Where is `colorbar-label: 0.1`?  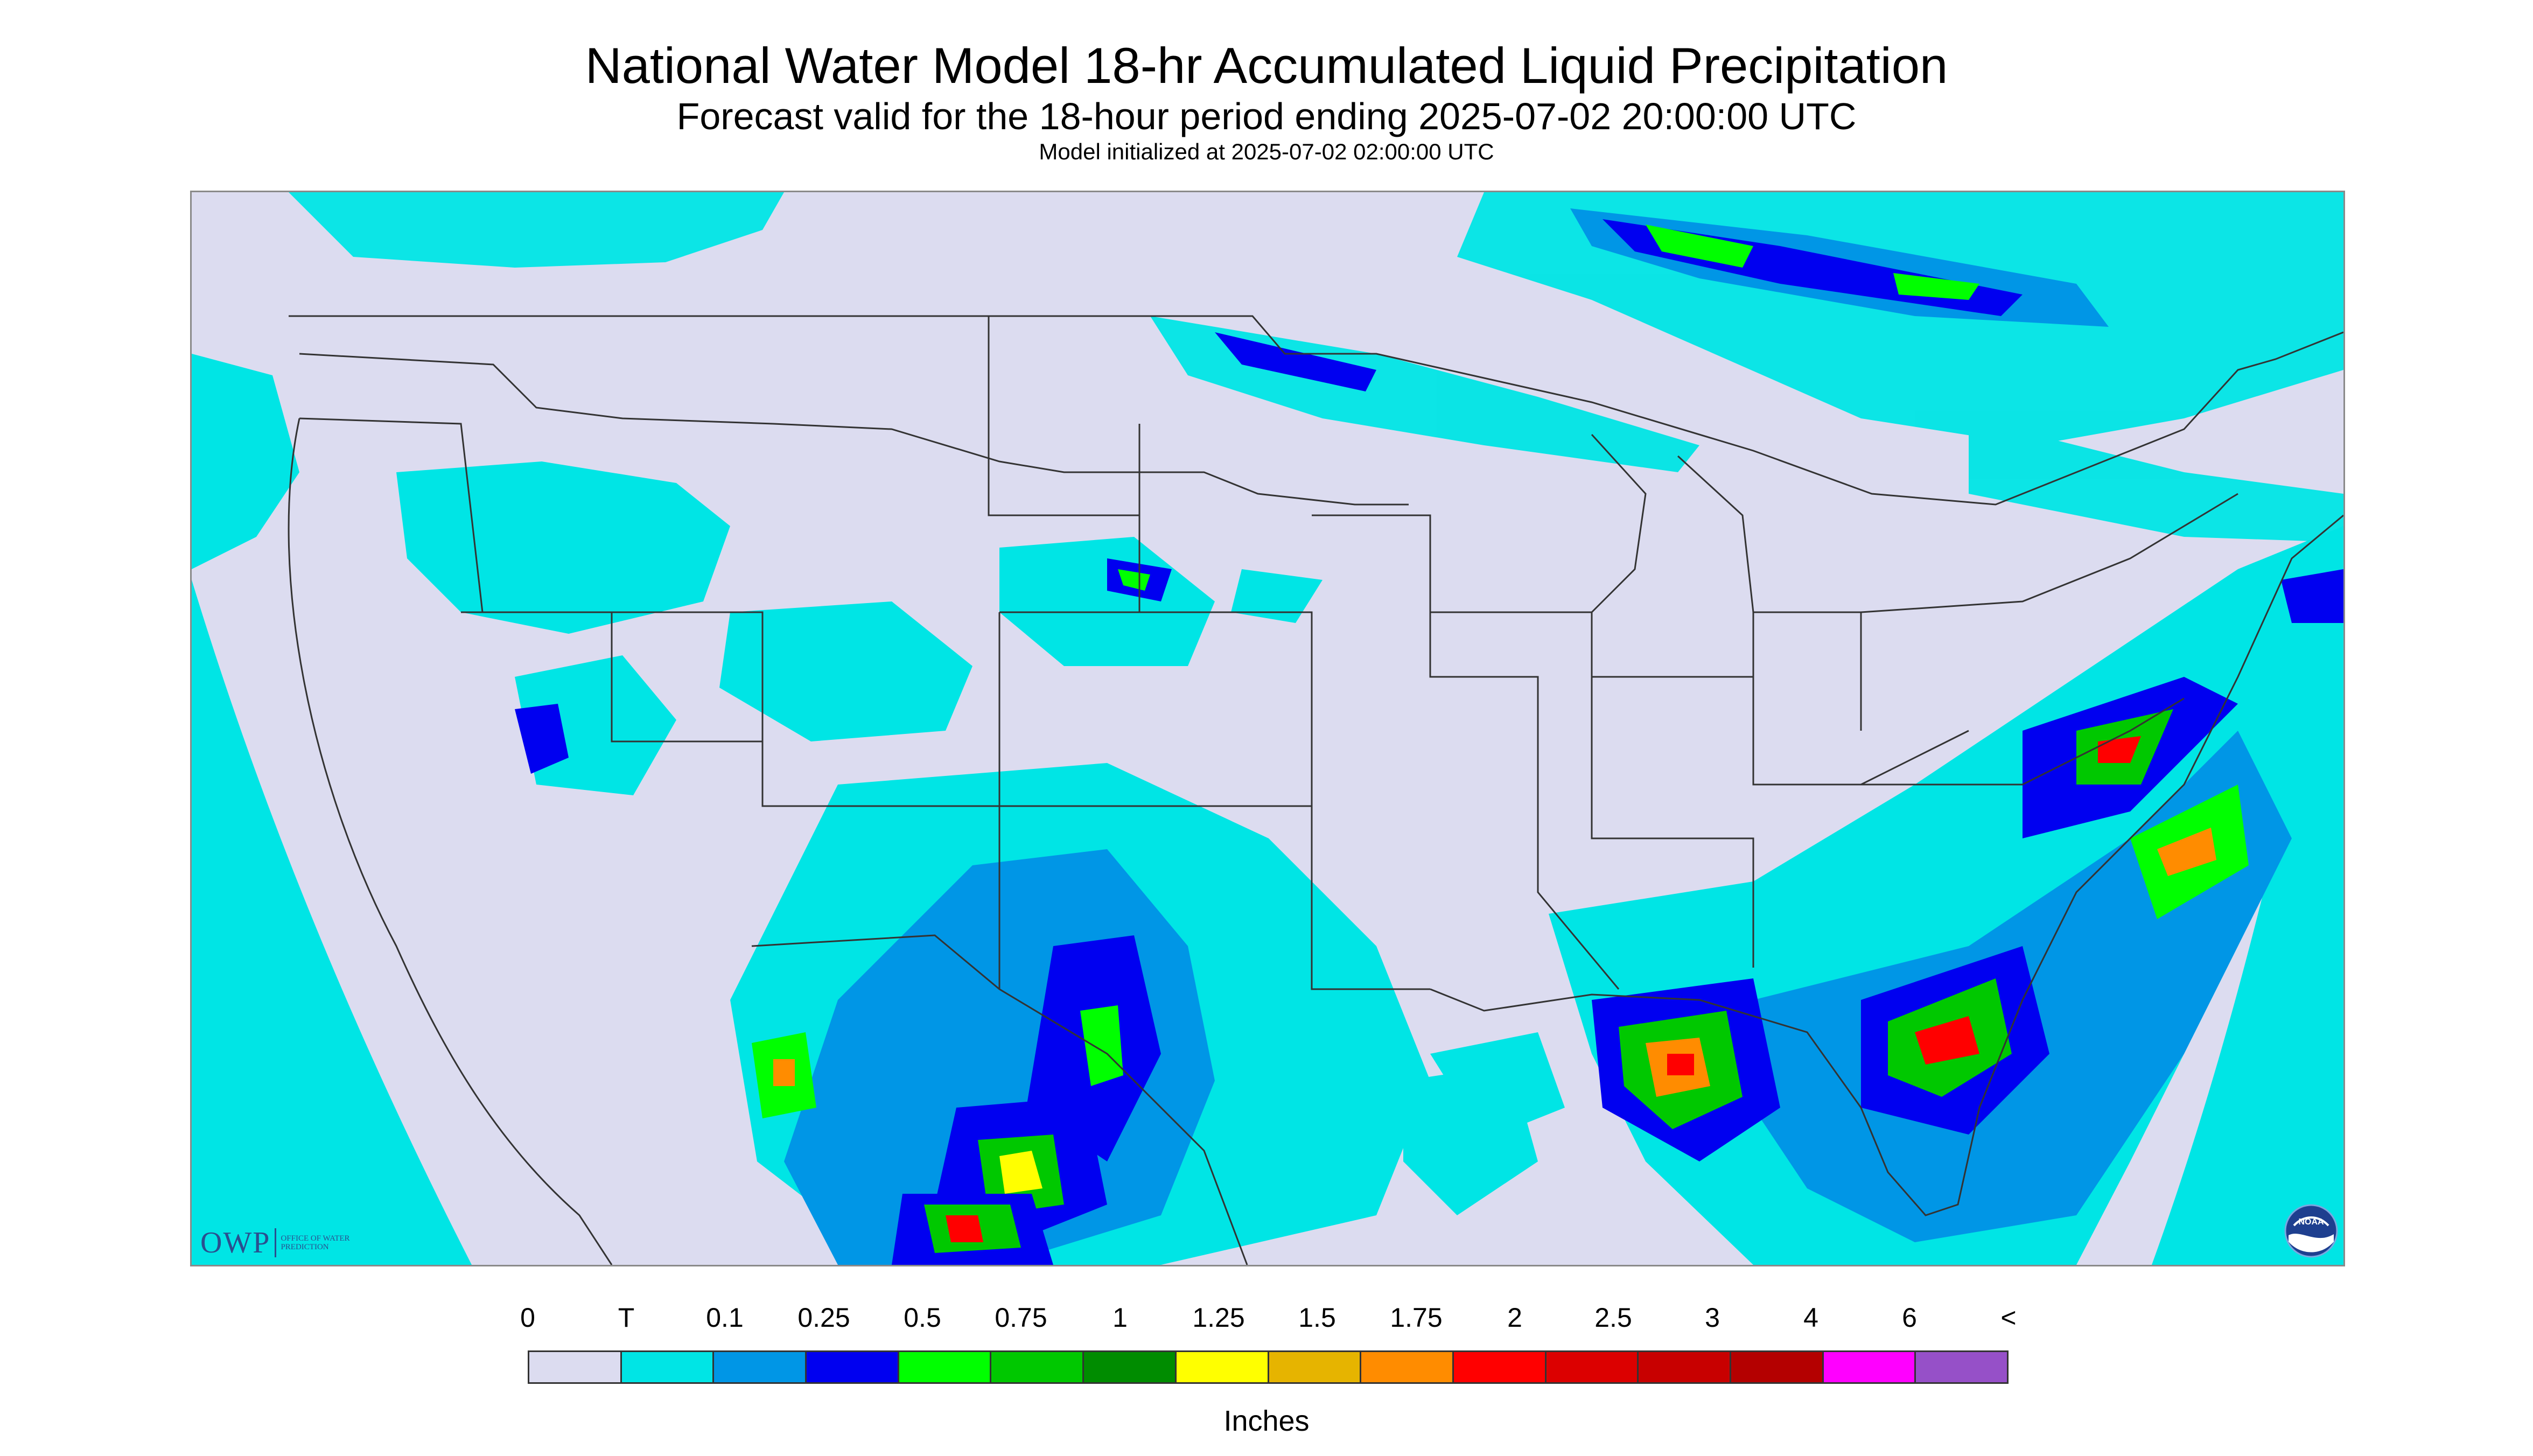
colorbar-label: 0.1 is located at coordinates (725, 1318).